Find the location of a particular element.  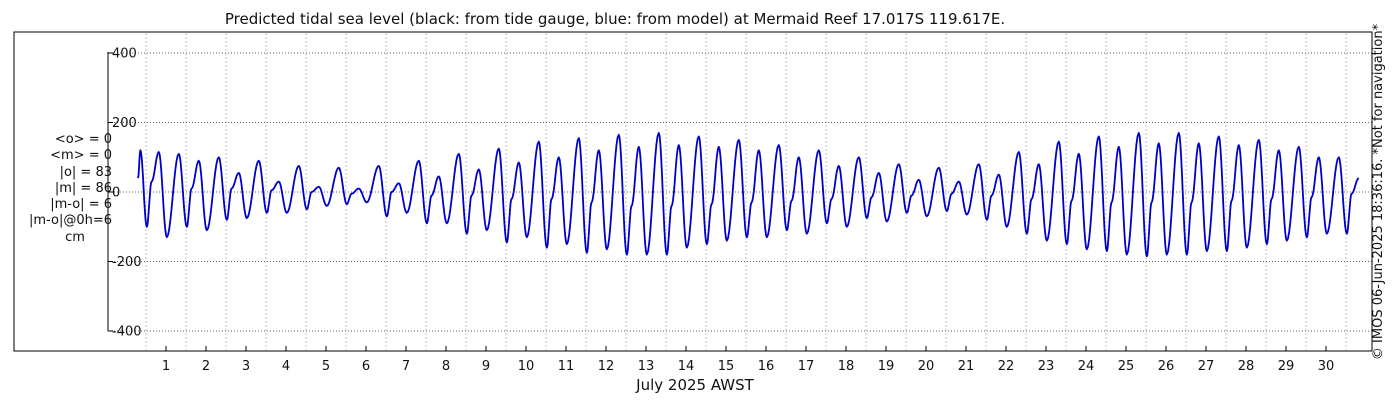

x-tick-label: 28 is located at coordinates (1246, 366).